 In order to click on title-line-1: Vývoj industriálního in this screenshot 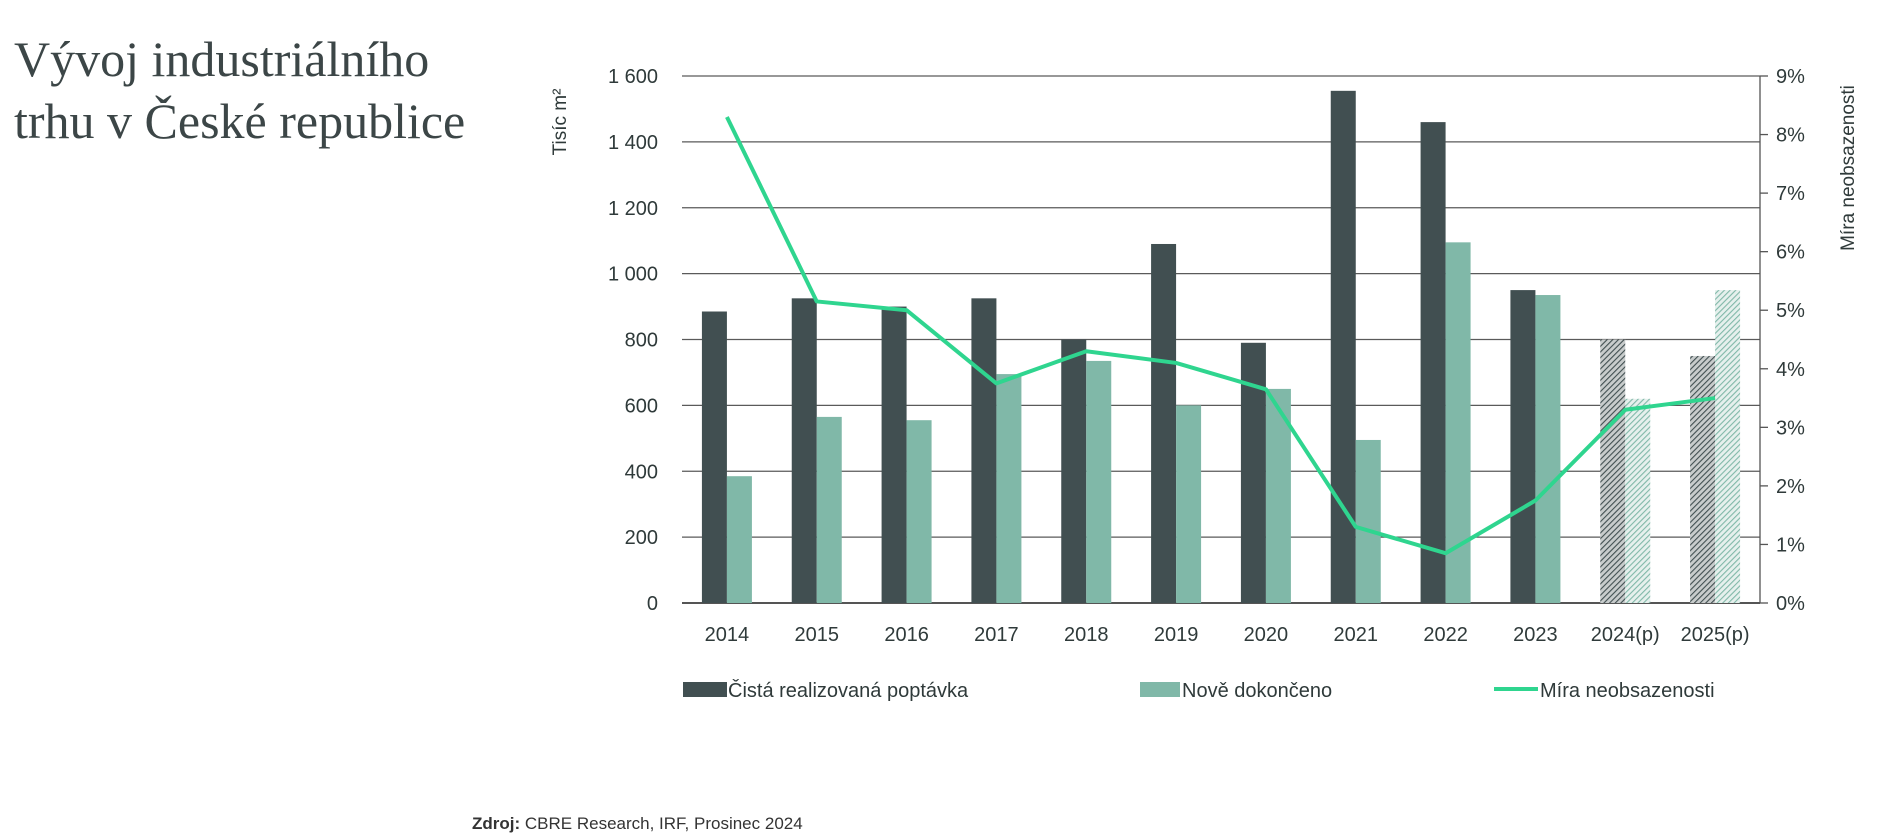, I will do `click(222, 59)`.